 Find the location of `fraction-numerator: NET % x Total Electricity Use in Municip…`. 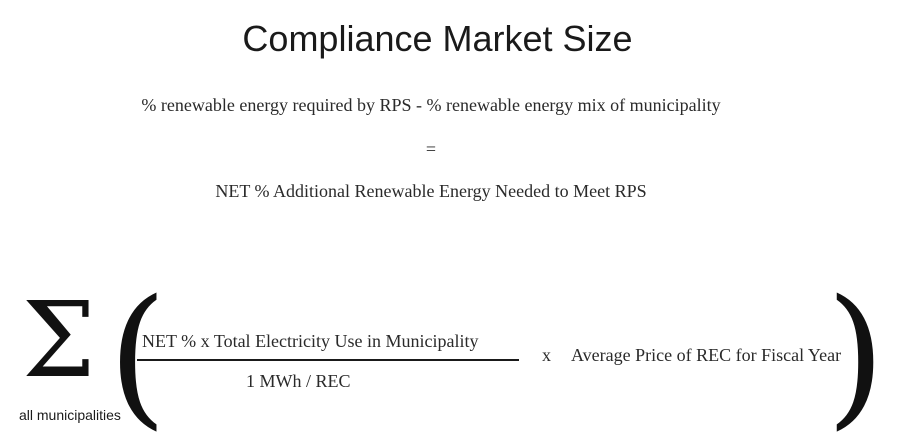

fraction-numerator: NET % x Total Electricity Use in Municip… is located at coordinates (310, 341).